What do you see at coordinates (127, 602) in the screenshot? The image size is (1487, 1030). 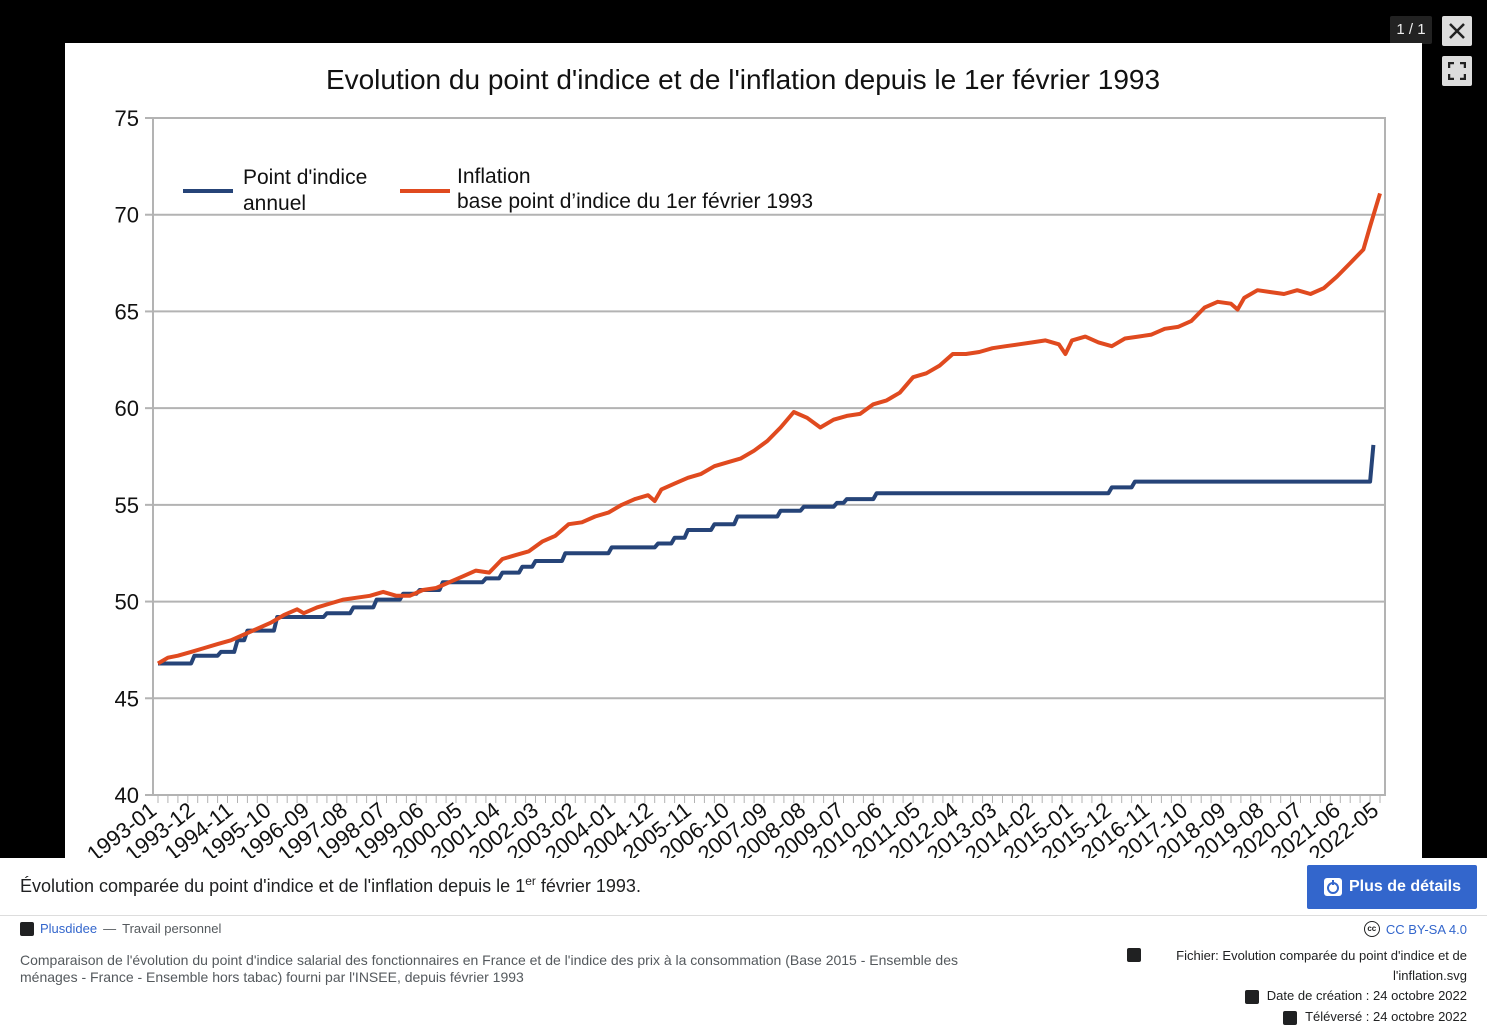 I see `y-tick-label: 50` at bounding box center [127, 602].